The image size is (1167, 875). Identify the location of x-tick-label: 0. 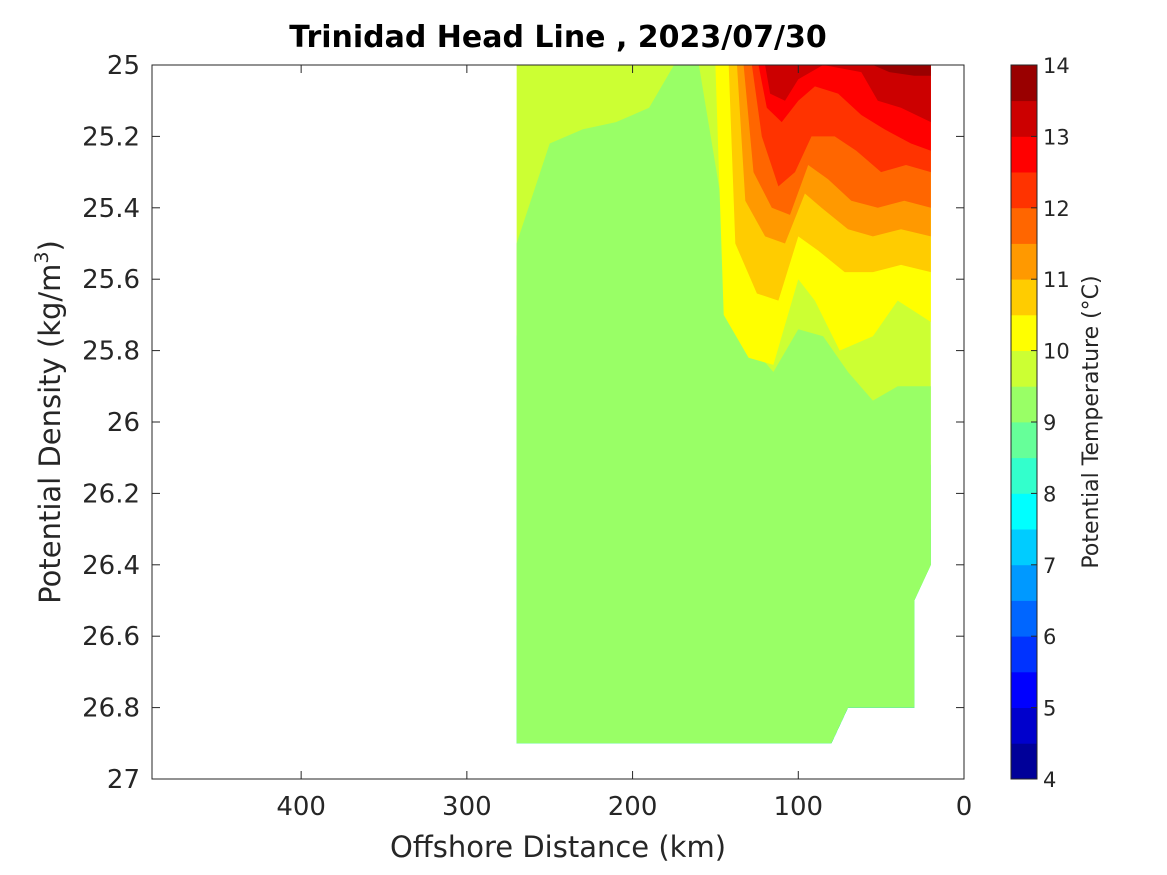
(964, 807).